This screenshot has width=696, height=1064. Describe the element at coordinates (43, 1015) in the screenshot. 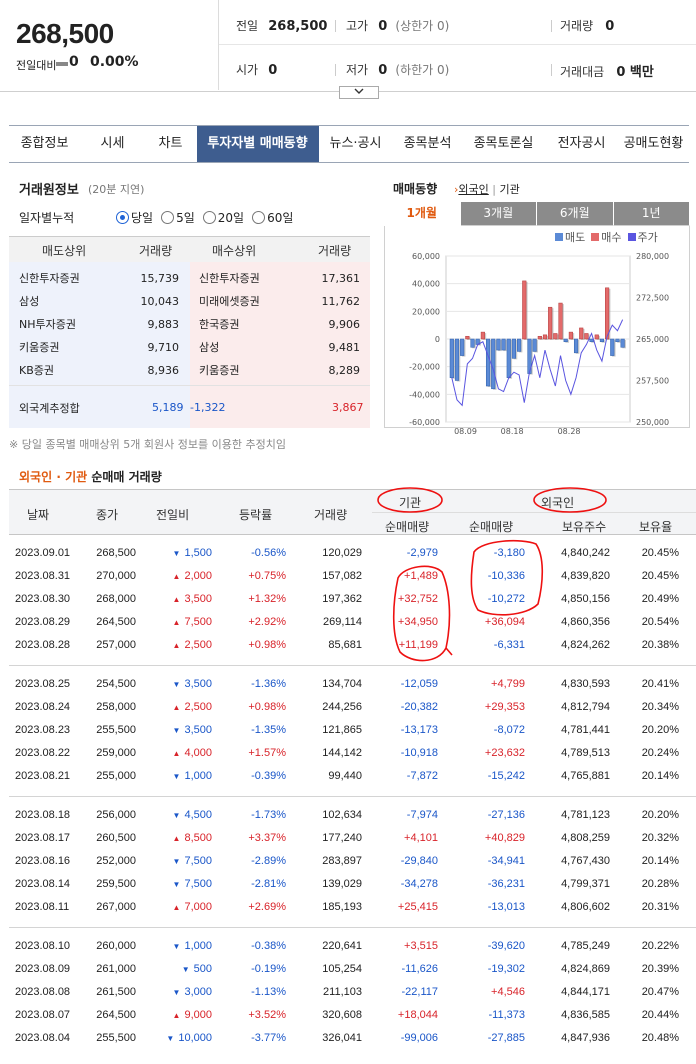

I see `date-cell: 2023.08.07` at that location.